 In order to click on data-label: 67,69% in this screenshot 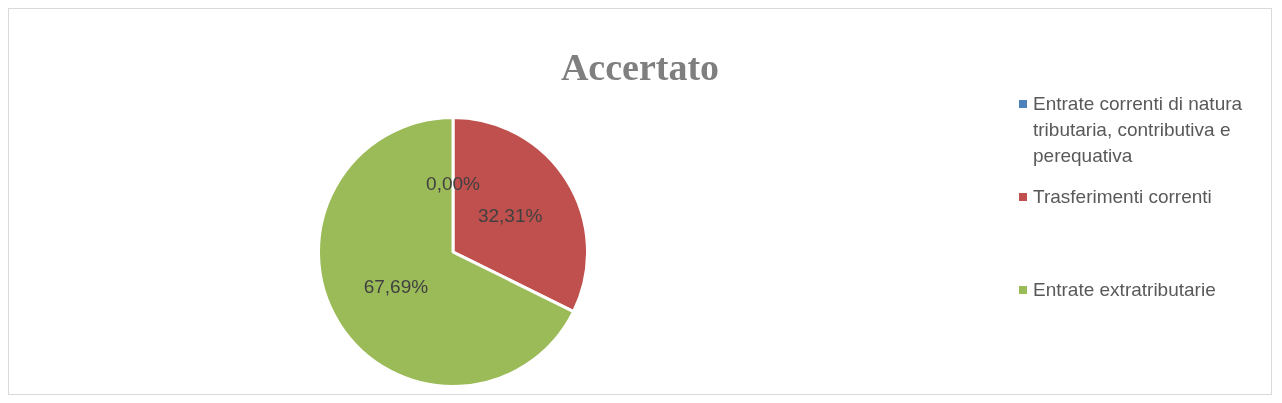, I will do `click(396, 286)`.